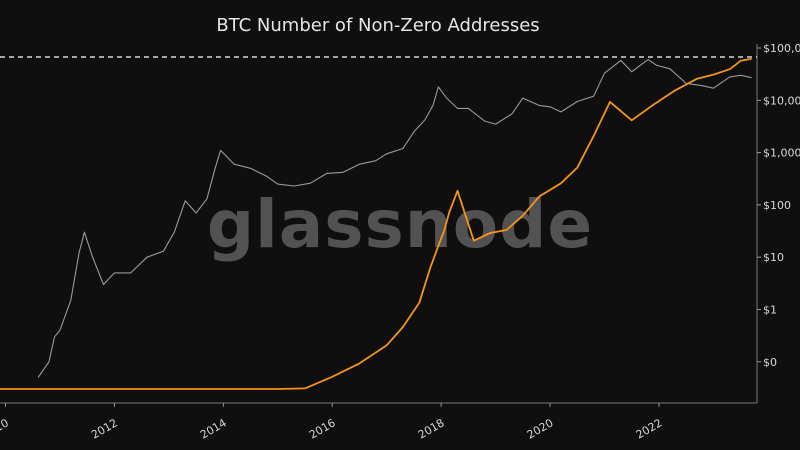 The width and height of the screenshot is (800, 450). Describe the element at coordinates (770, 310) in the screenshot. I see `y-tick-label: $1` at that location.